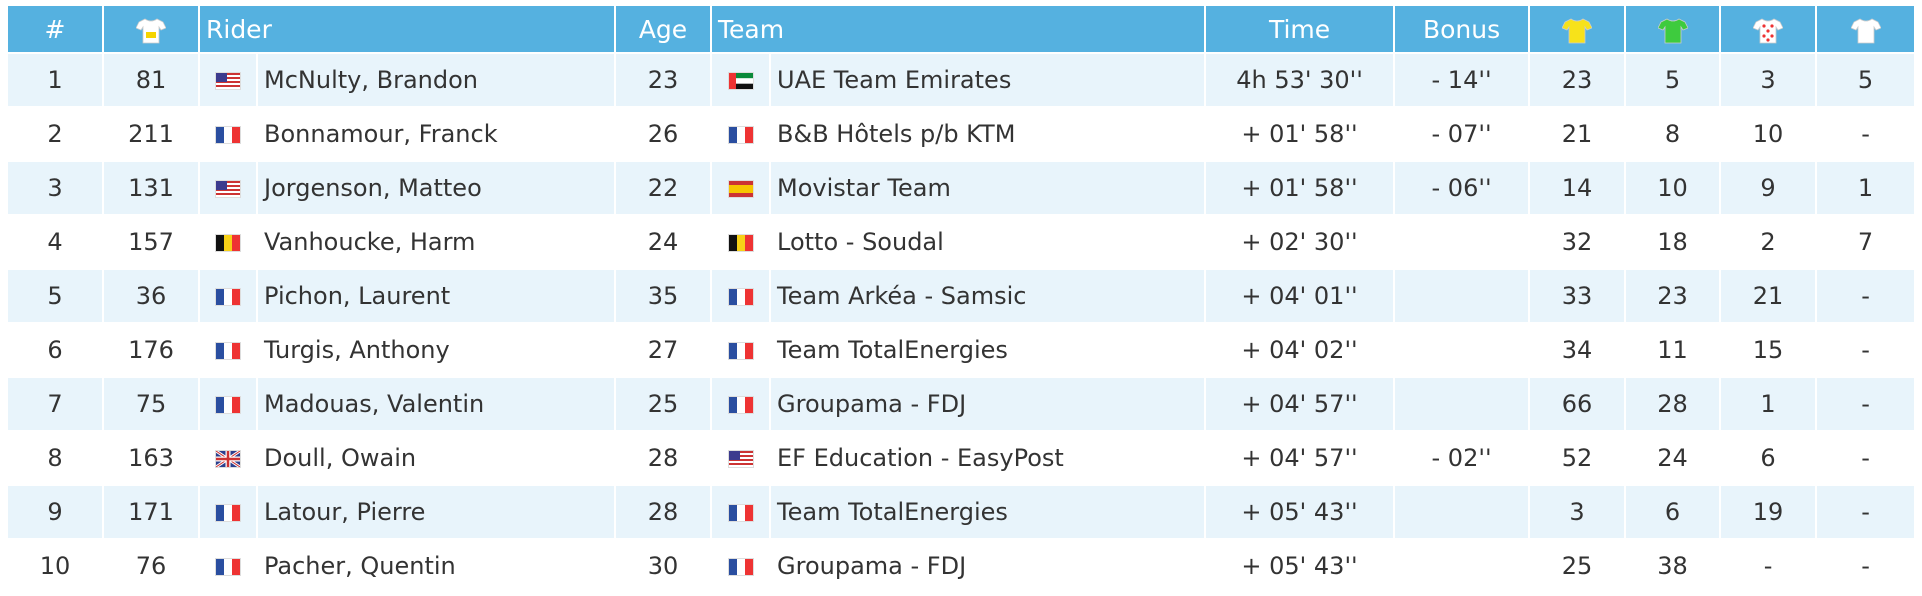 This screenshot has width=1922, height=596. What do you see at coordinates (407, 29) in the screenshot?
I see `header-rider: Rider` at bounding box center [407, 29].